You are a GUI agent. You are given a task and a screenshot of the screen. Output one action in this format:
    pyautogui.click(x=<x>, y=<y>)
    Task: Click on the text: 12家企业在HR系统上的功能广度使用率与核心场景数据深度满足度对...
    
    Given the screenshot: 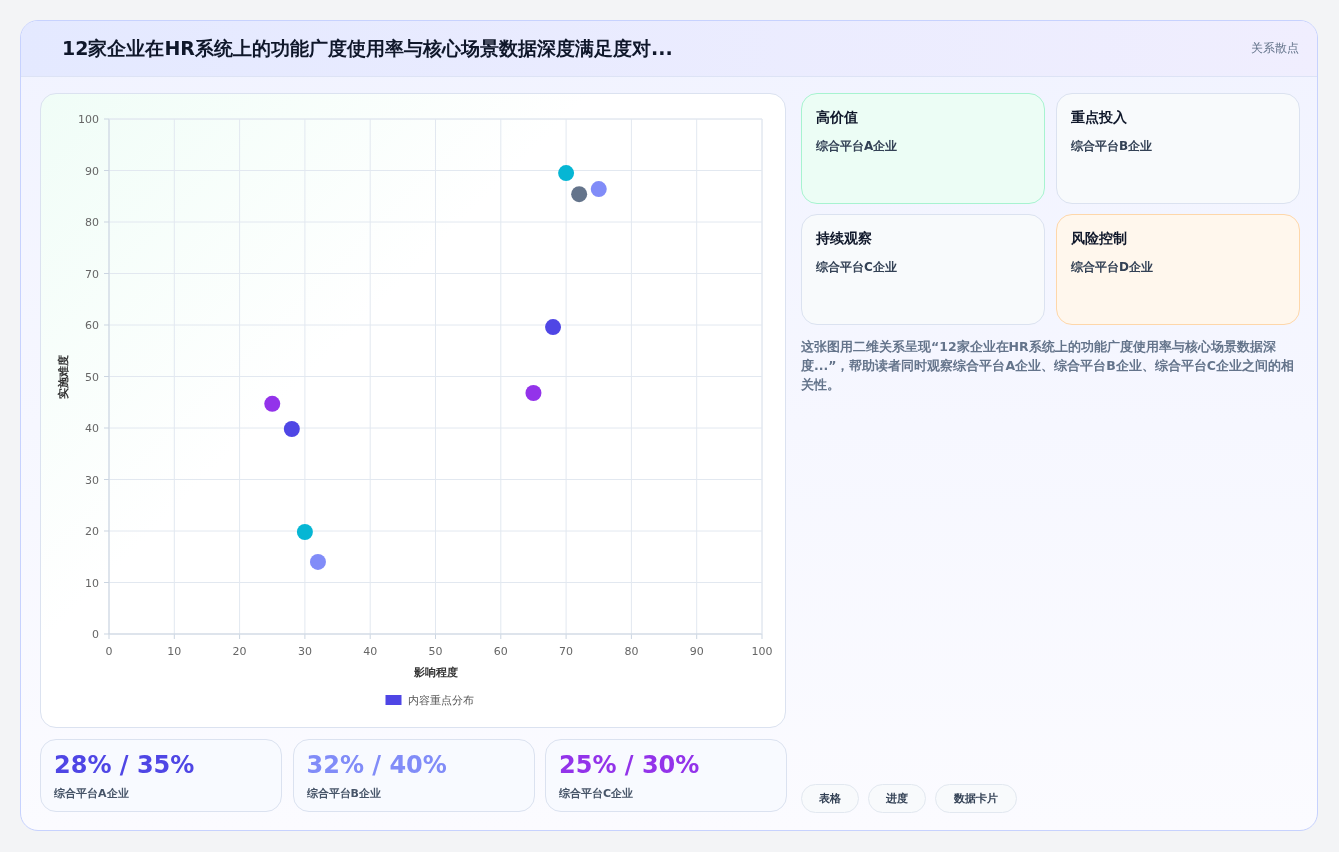 What is the action you would take?
    pyautogui.click(x=367, y=48)
    